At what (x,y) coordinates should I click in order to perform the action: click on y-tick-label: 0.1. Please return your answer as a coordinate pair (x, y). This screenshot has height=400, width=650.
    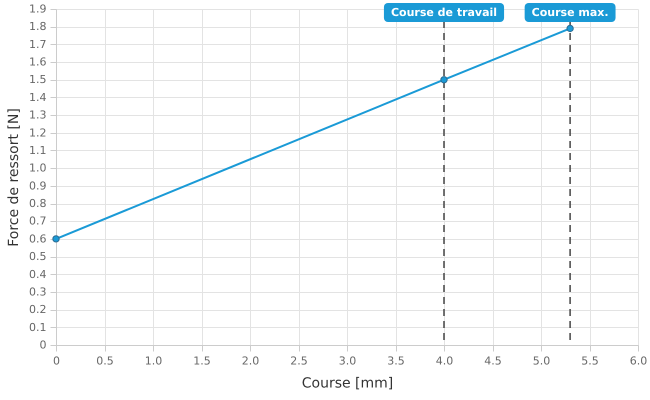
    Looking at the image, I should click on (37, 327).